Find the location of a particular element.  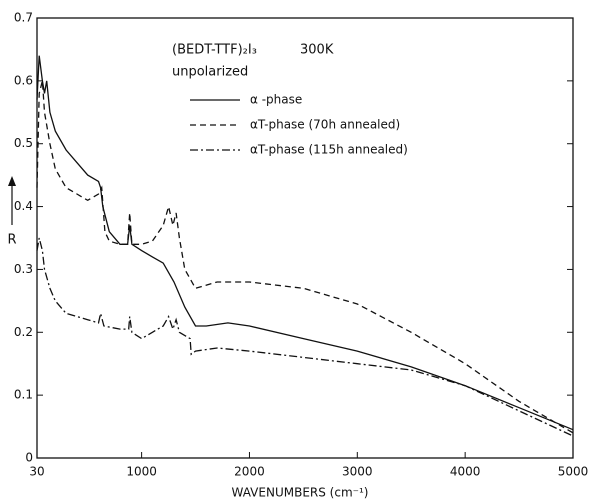

y-arrow is located at coordinates (12, 200).